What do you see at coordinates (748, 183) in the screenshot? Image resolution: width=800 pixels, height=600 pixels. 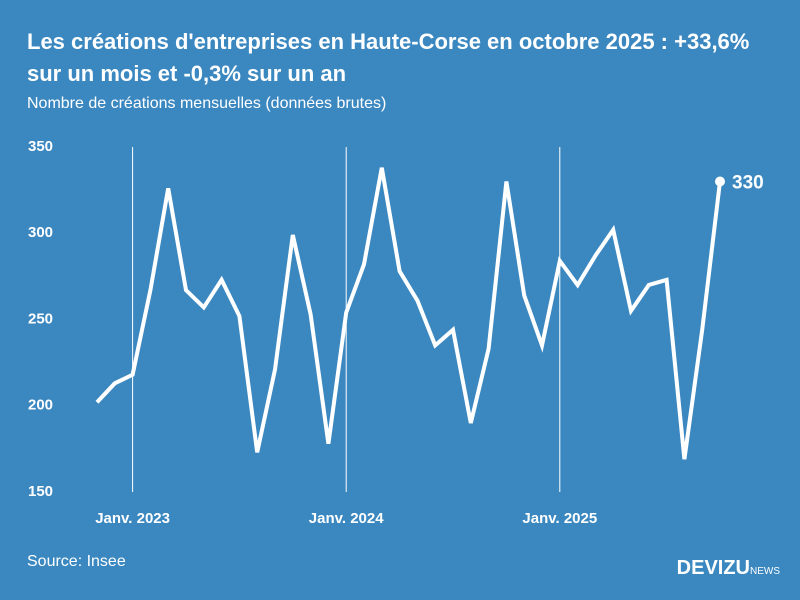 I see `value-label: 330` at bounding box center [748, 183].